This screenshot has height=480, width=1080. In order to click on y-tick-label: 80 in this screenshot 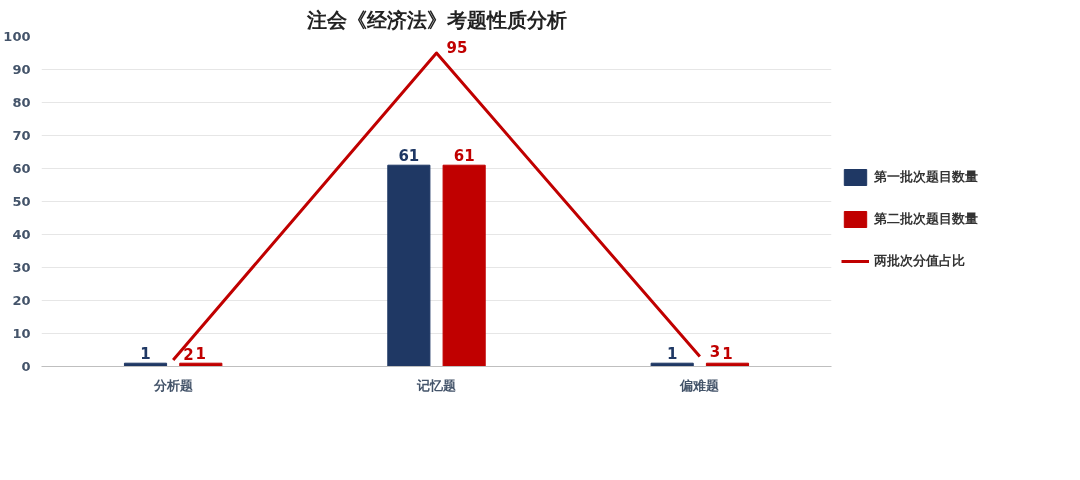, I will do `click(21, 102)`.